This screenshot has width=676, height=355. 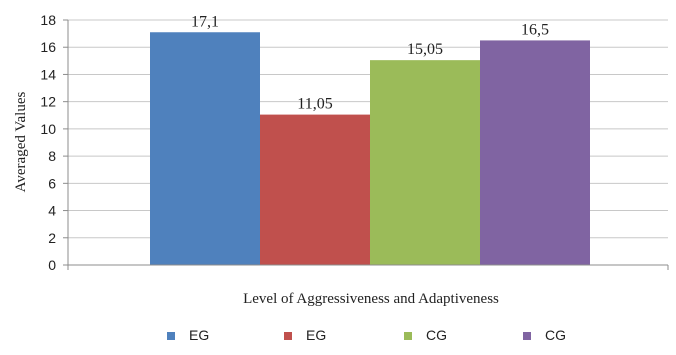 I want to click on data-label: 15,05, so click(x=425, y=49).